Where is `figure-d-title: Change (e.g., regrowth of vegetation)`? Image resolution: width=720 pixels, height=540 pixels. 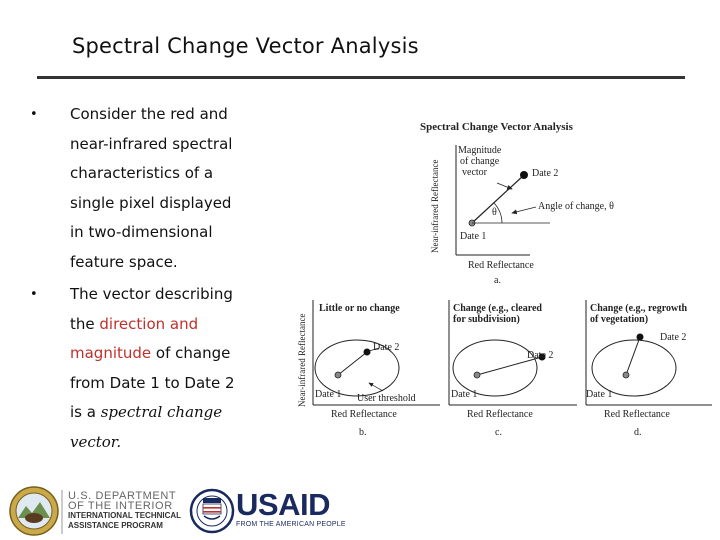 figure-d-title: Change (e.g., regrowth of vegetation) is located at coordinates (638, 314).